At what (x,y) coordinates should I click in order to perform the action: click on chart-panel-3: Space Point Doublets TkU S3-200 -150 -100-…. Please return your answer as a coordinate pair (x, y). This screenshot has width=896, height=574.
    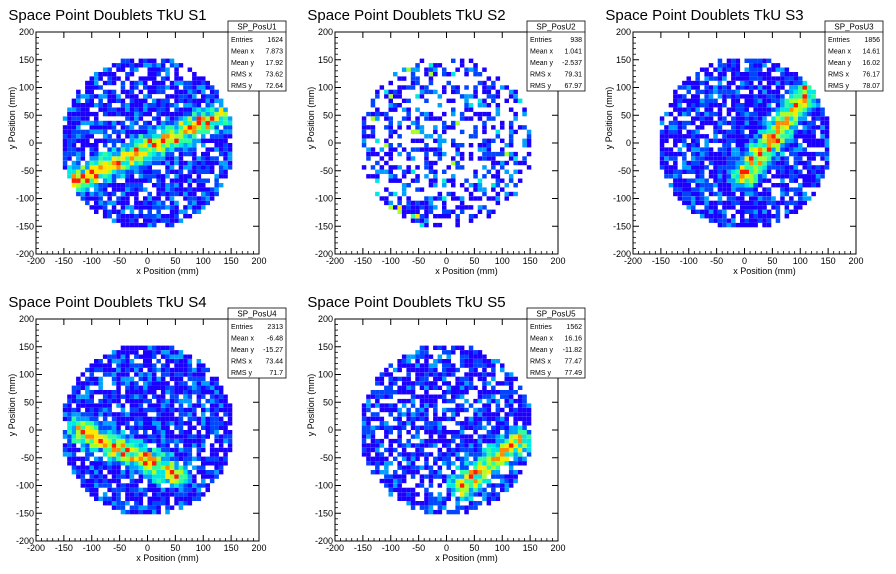
    Looking at the image, I should click on (744, 141).